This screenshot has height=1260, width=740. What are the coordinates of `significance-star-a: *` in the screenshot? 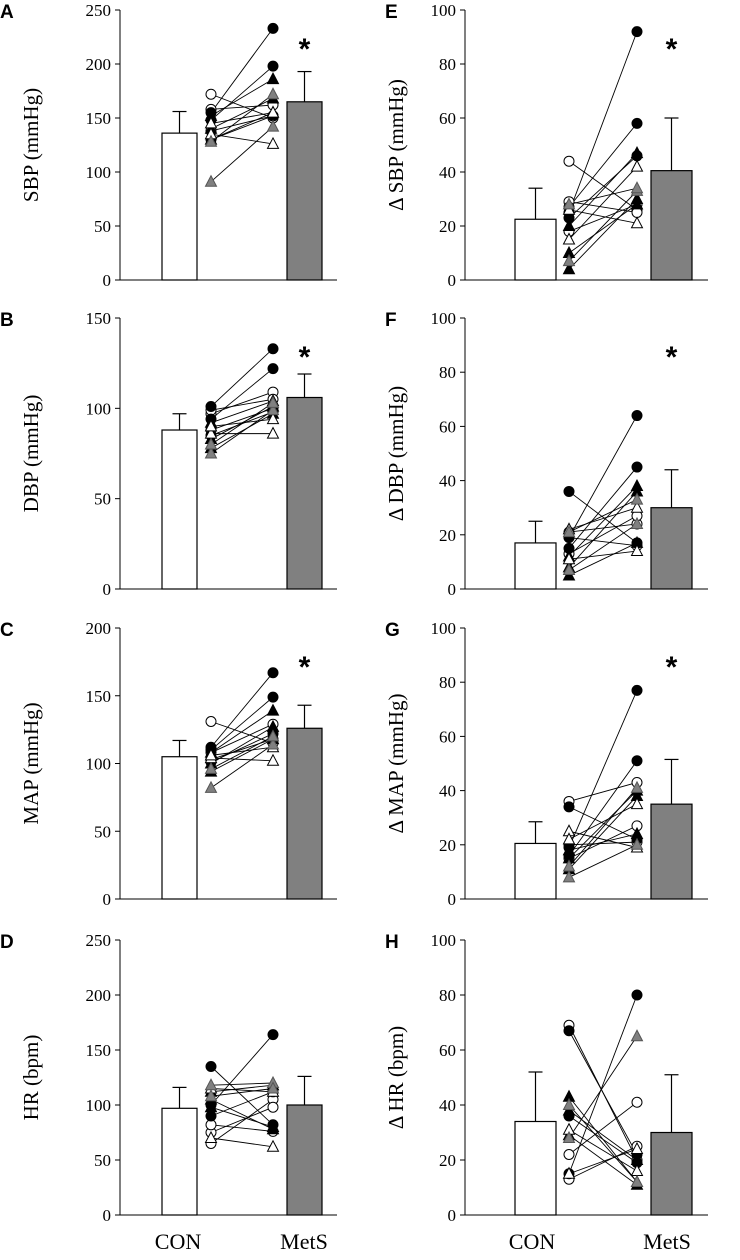 It's located at (305, 49).